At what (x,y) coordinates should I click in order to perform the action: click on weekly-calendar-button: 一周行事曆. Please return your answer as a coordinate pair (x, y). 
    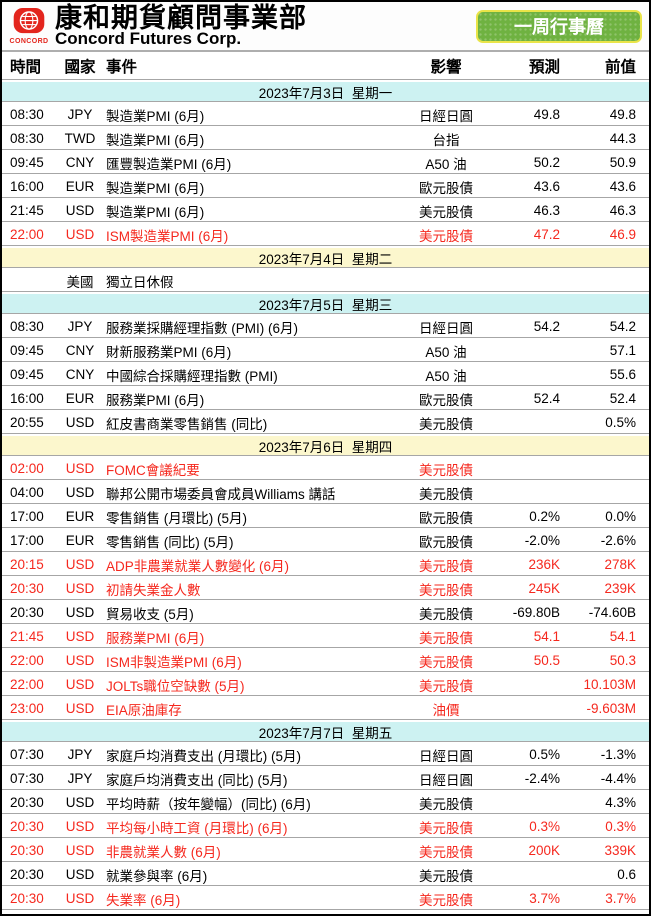
    Looking at the image, I should click on (559, 26).